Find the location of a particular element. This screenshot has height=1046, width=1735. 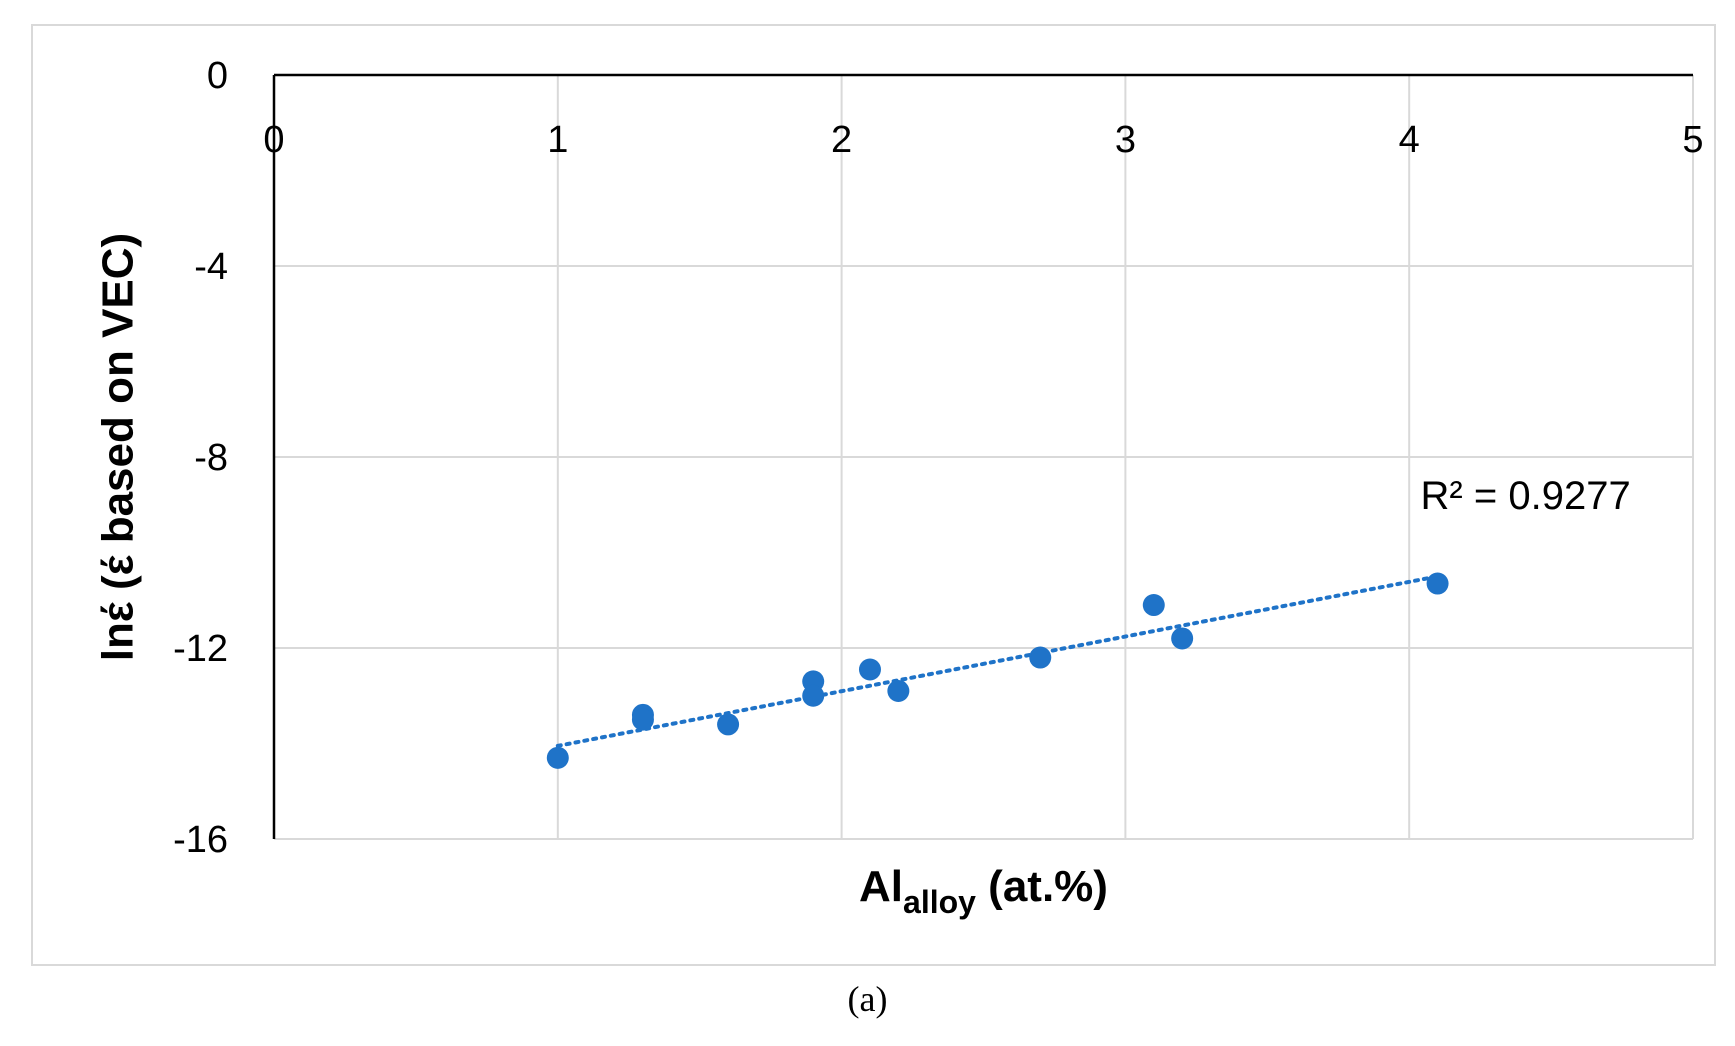

y-tick-labels: 0 -4 -8 -12 -16 is located at coordinates (200, 458).